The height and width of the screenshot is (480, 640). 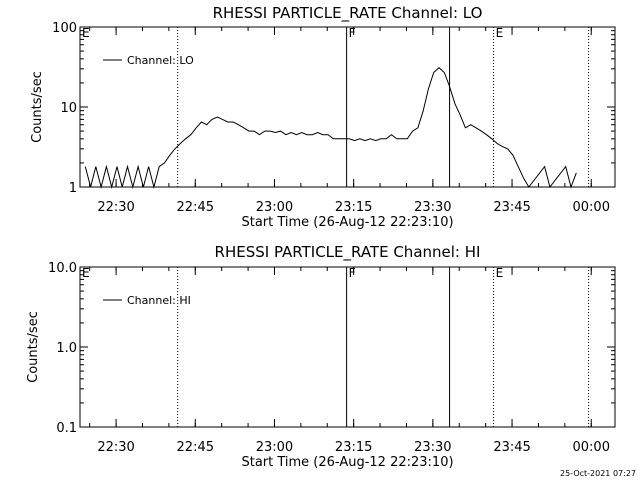 I want to click on y-tick-label: 10.0, so click(x=62, y=268).